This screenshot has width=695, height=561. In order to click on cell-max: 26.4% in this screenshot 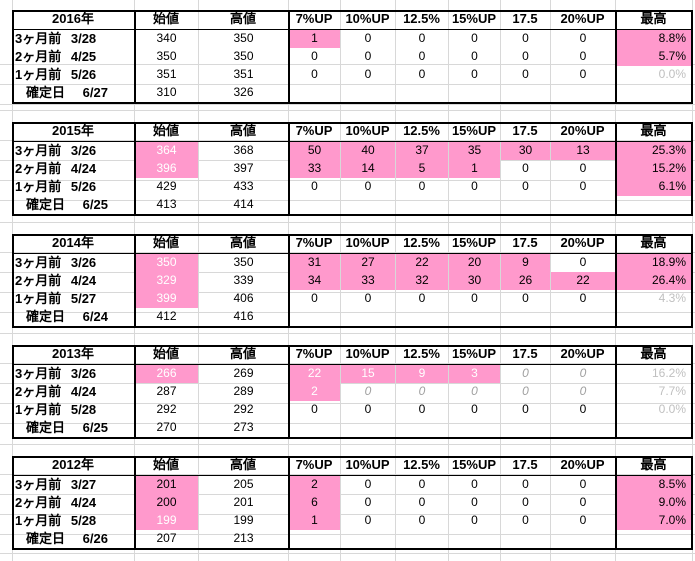, I will do `click(654, 281)`.